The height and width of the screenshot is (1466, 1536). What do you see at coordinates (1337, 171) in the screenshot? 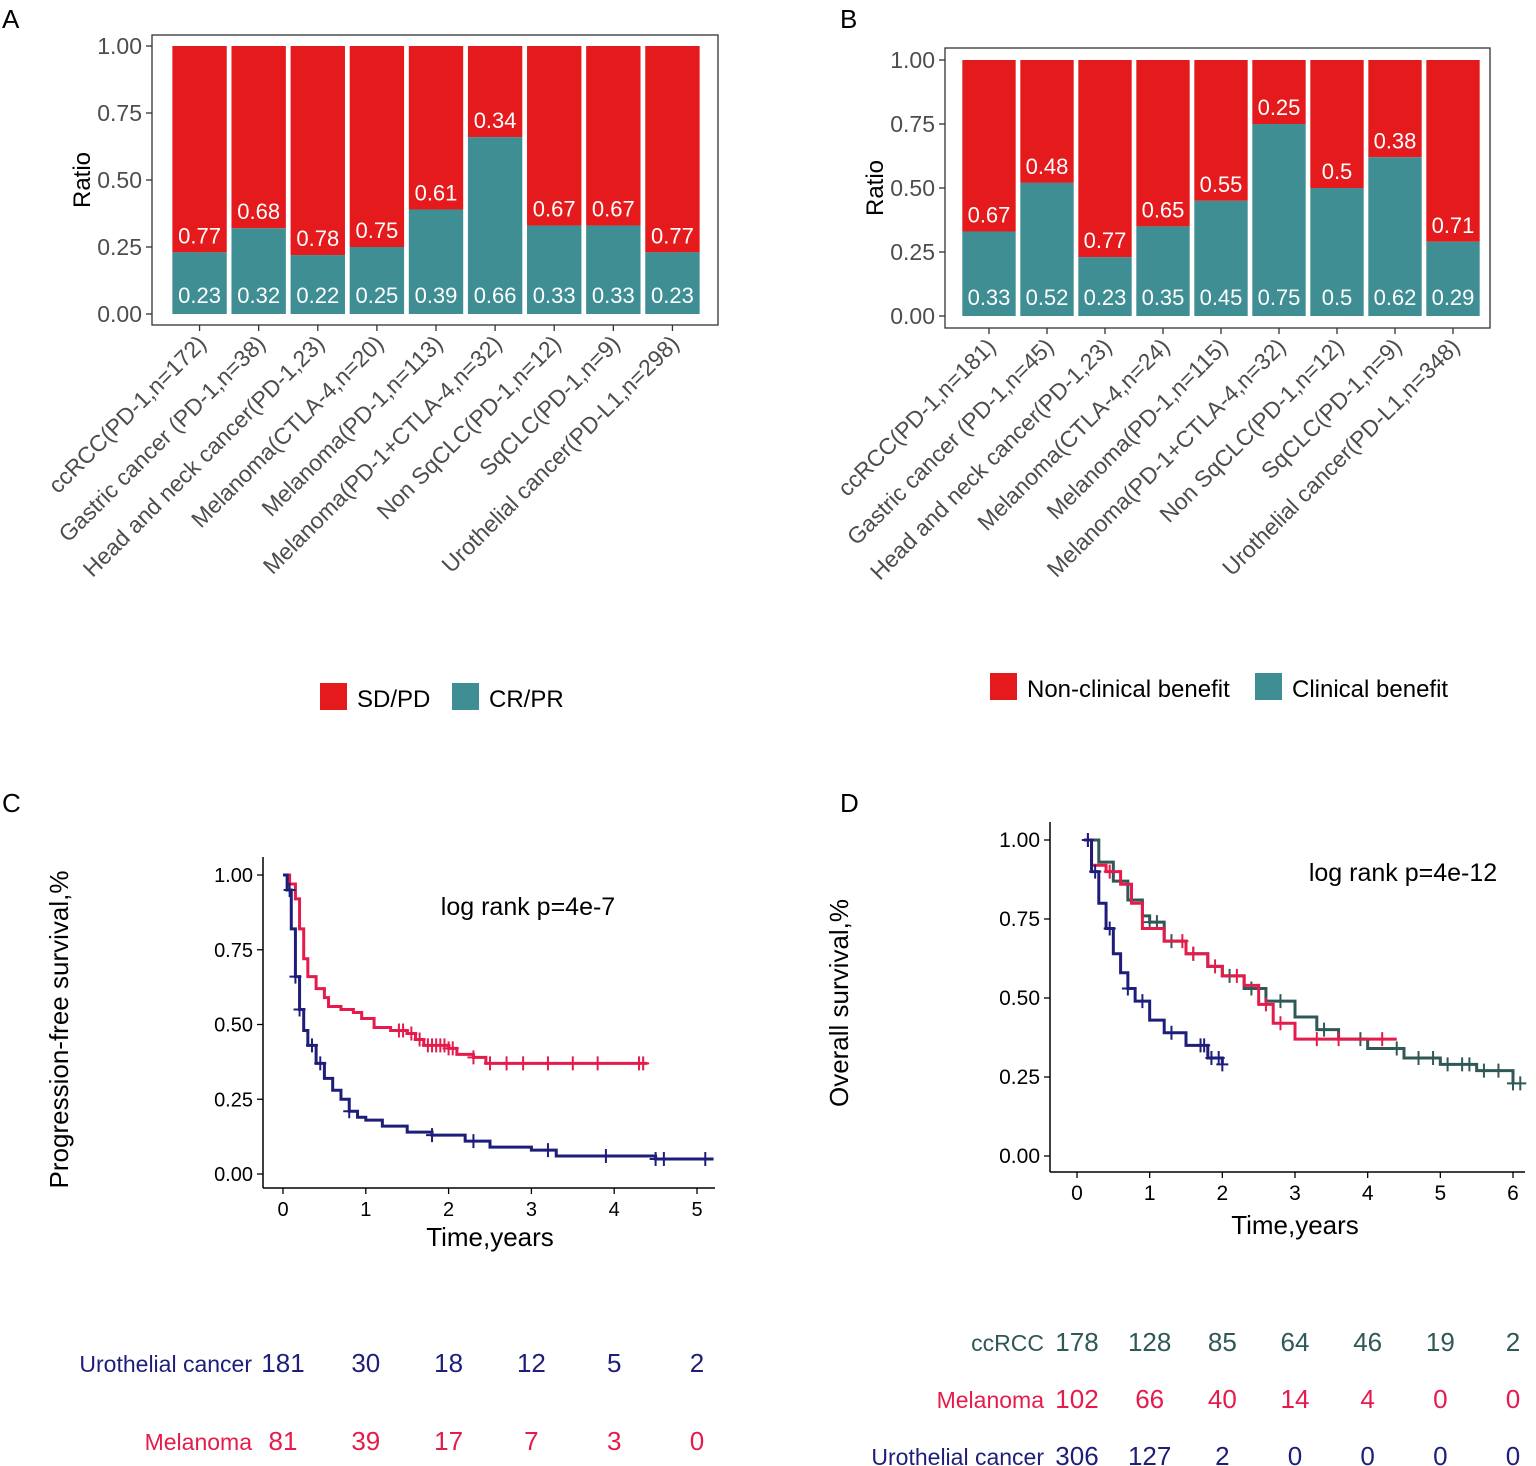
I see `bar-value-label: 0.5` at bounding box center [1337, 171].